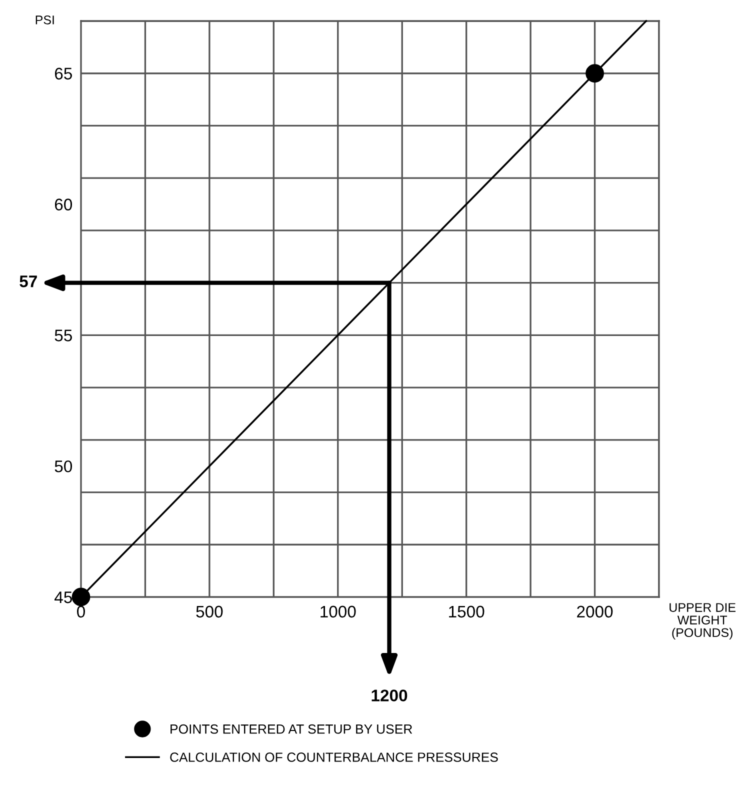  What do you see at coordinates (28, 282) in the screenshot?
I see `annotation: 57` at bounding box center [28, 282].